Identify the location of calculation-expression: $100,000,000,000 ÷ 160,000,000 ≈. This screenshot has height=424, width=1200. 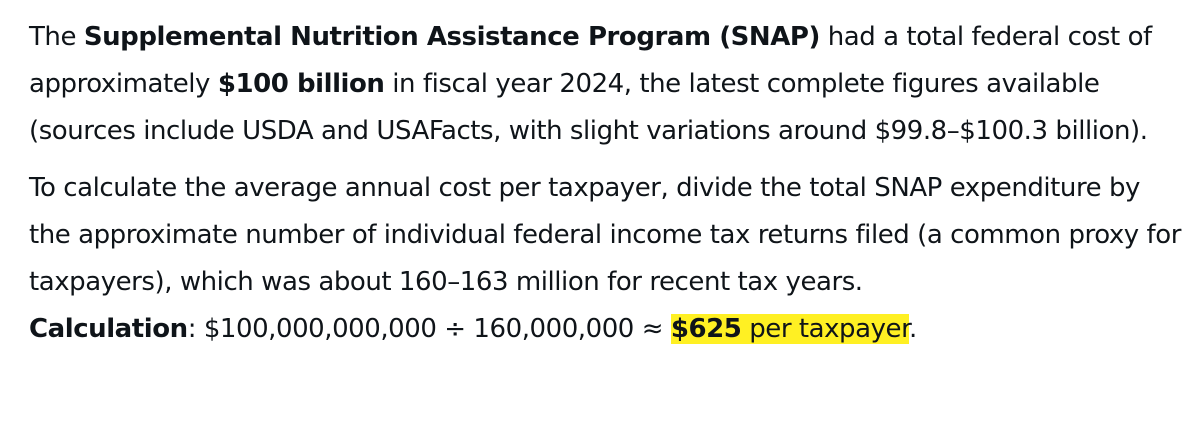
(437, 329).